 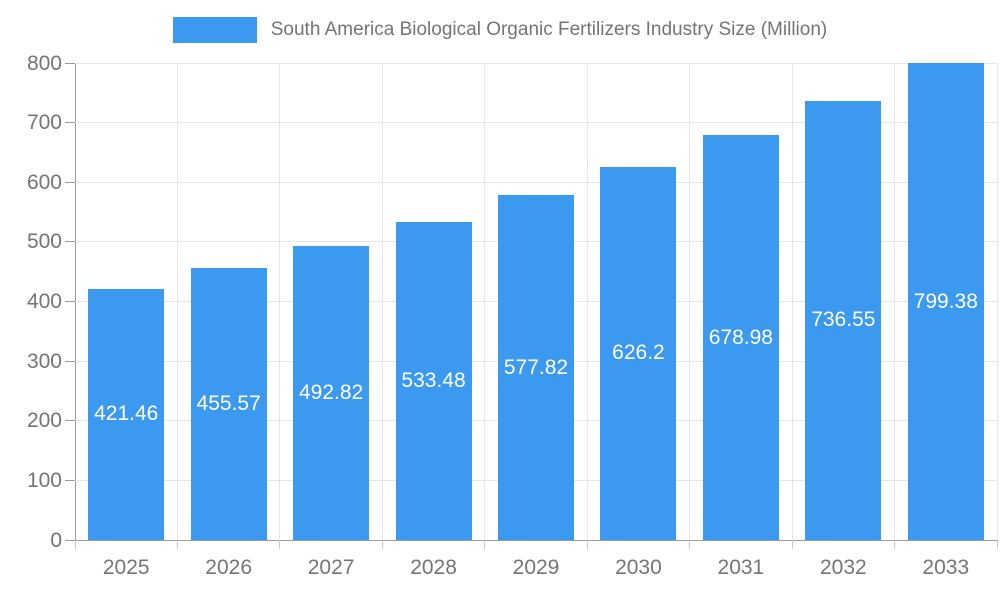 What do you see at coordinates (44, 361) in the screenshot?
I see `y-tick-label-300: 300` at bounding box center [44, 361].